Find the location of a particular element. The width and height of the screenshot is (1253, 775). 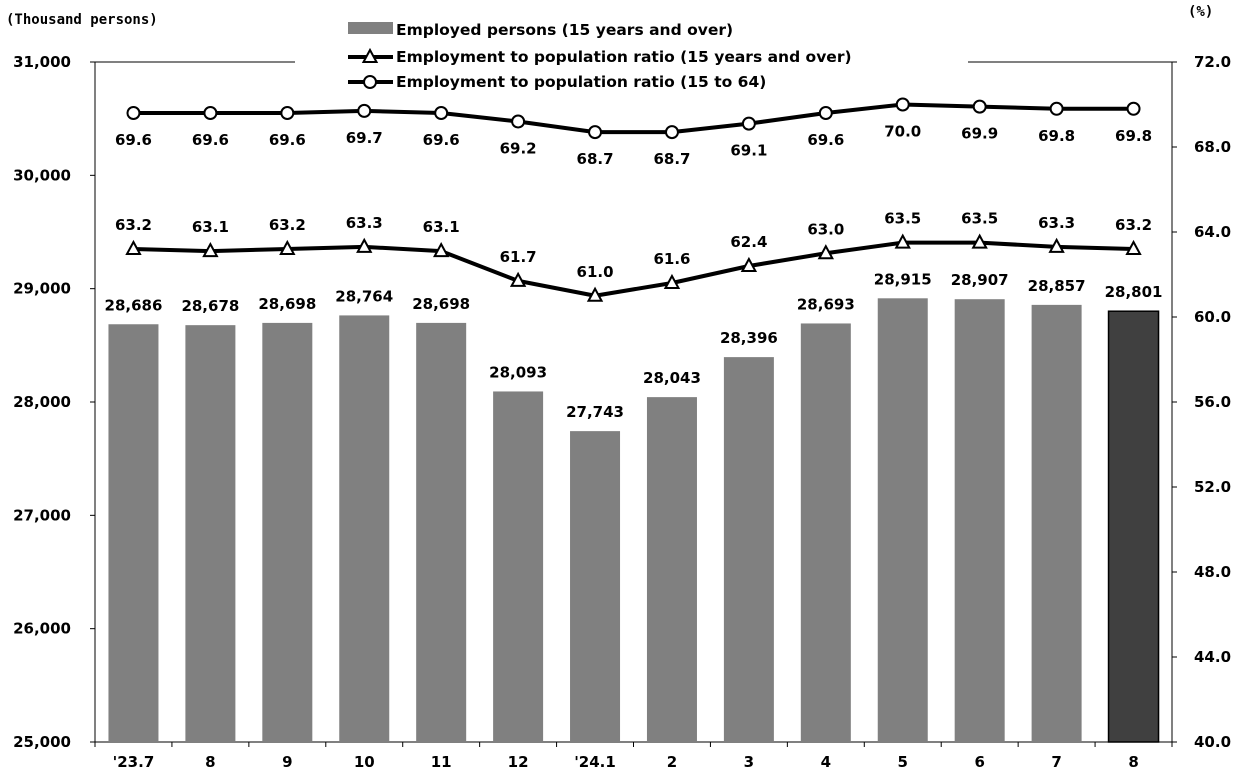

ratio-15plus-label: 63.3 is located at coordinates (364, 223).